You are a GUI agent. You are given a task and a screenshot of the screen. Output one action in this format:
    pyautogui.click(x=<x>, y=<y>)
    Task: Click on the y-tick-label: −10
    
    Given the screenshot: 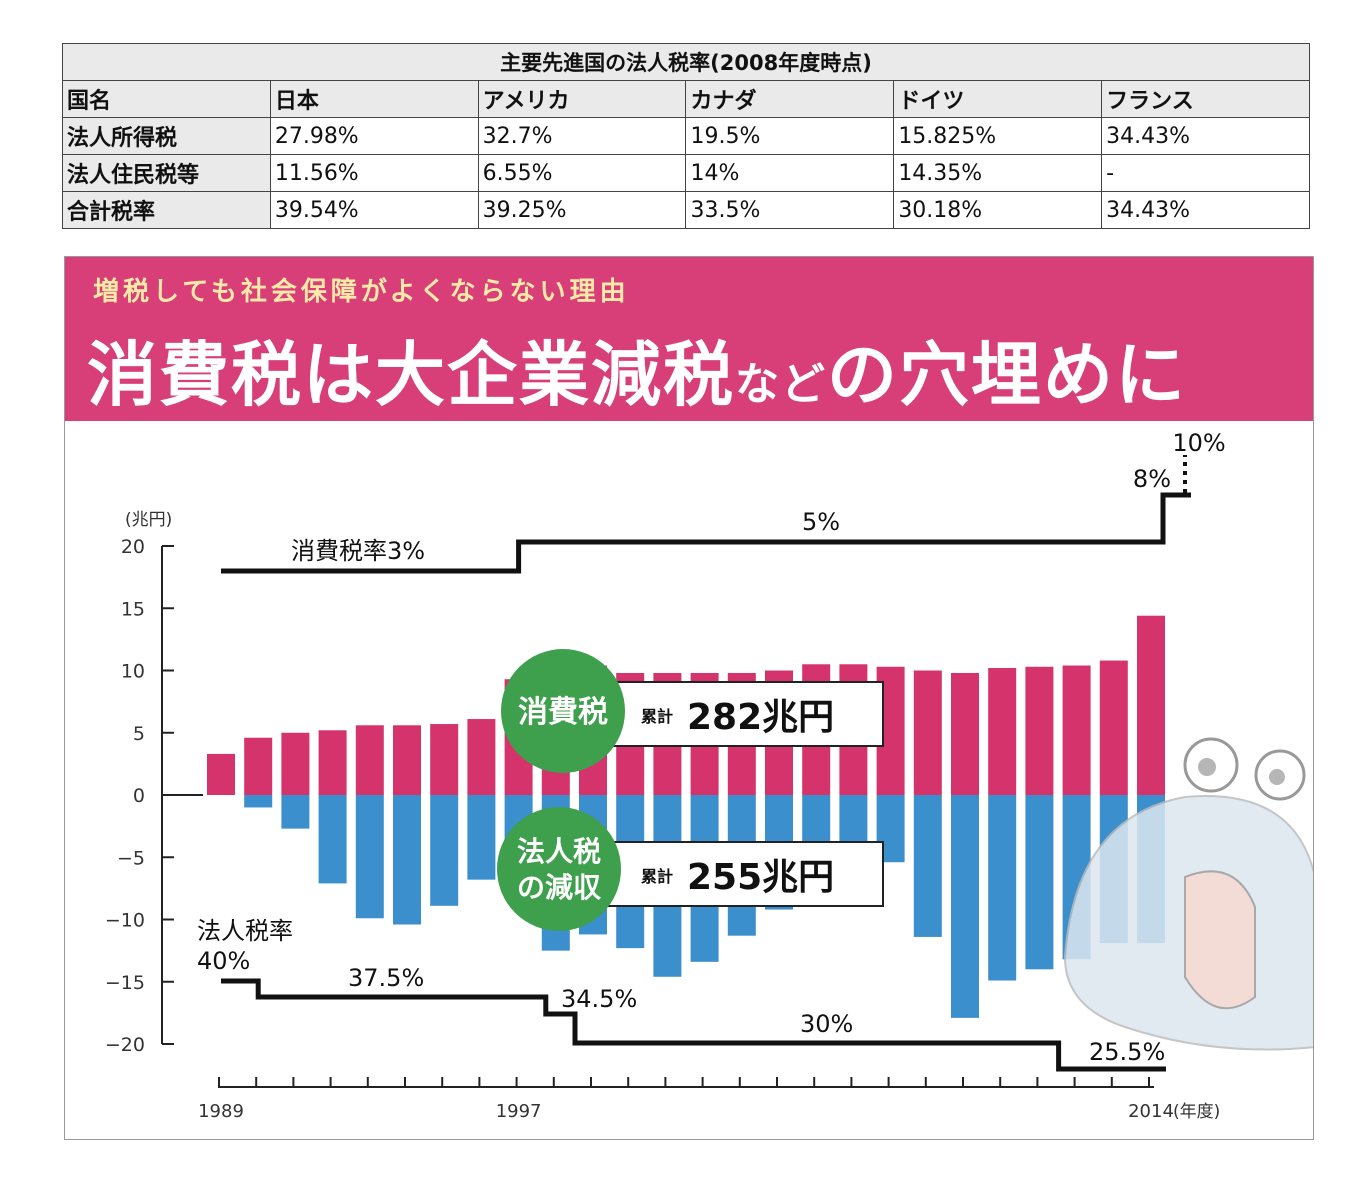 What is the action you would take?
    pyautogui.click(x=125, y=921)
    